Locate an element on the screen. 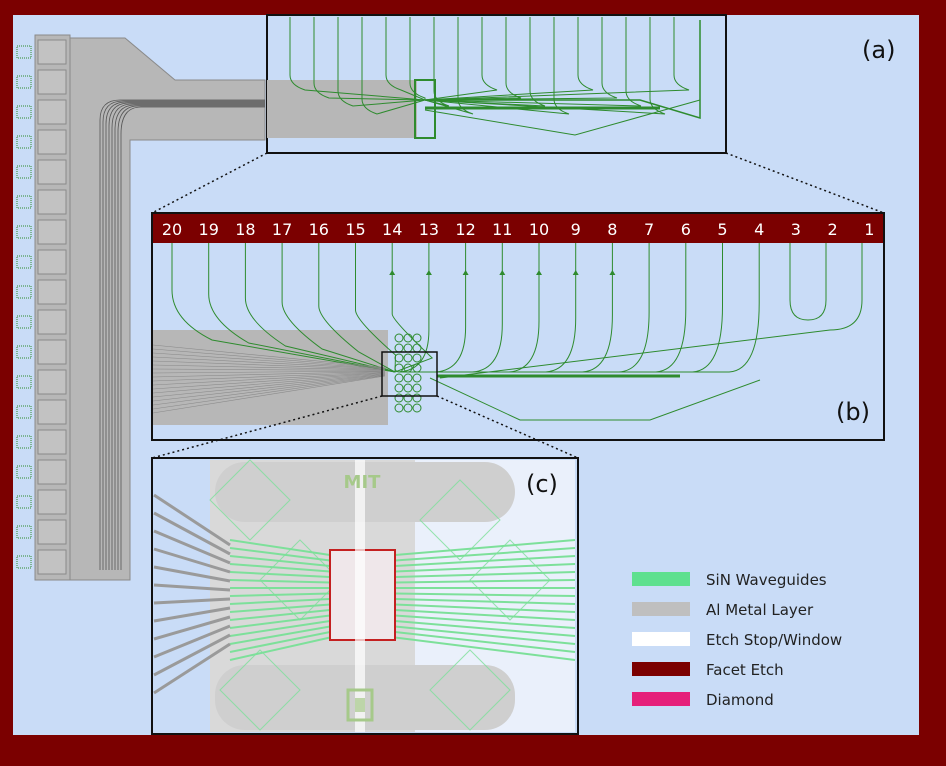 The height and width of the screenshot is (766, 946). metal-fanout-lines is located at coordinates (182, 334).